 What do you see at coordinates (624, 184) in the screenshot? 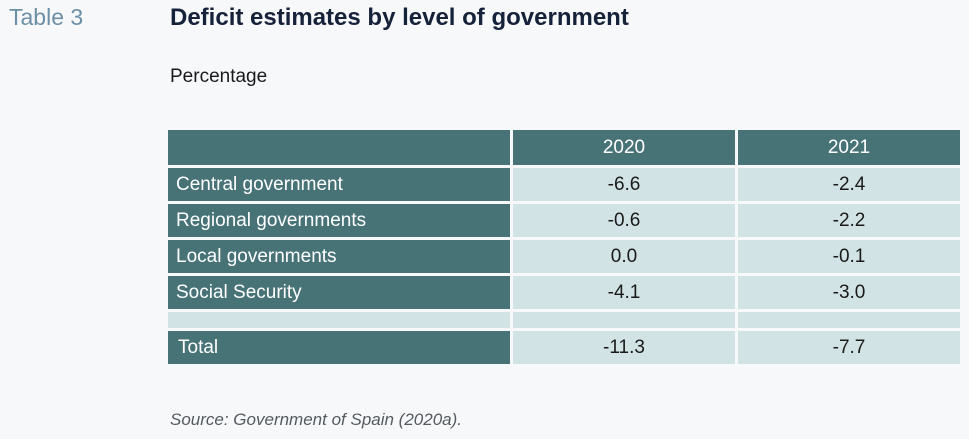
I see `value-2020: -6.6` at bounding box center [624, 184].